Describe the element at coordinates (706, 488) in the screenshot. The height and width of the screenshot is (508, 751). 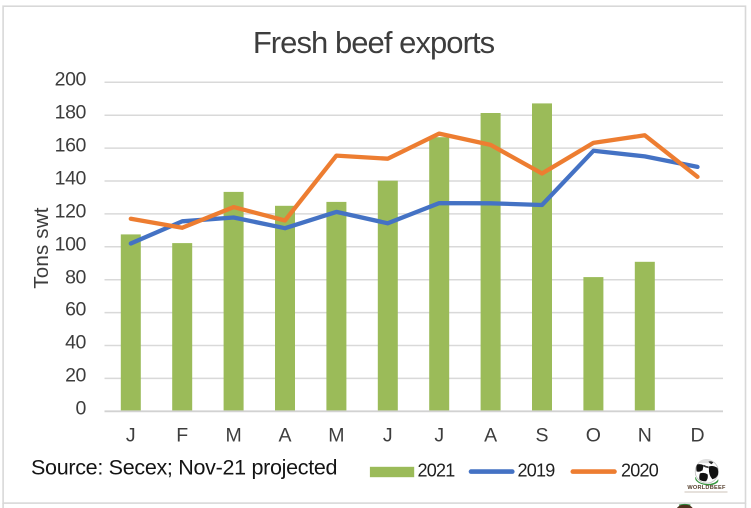
I see `svg-text: WORLDBEEF` at that location.